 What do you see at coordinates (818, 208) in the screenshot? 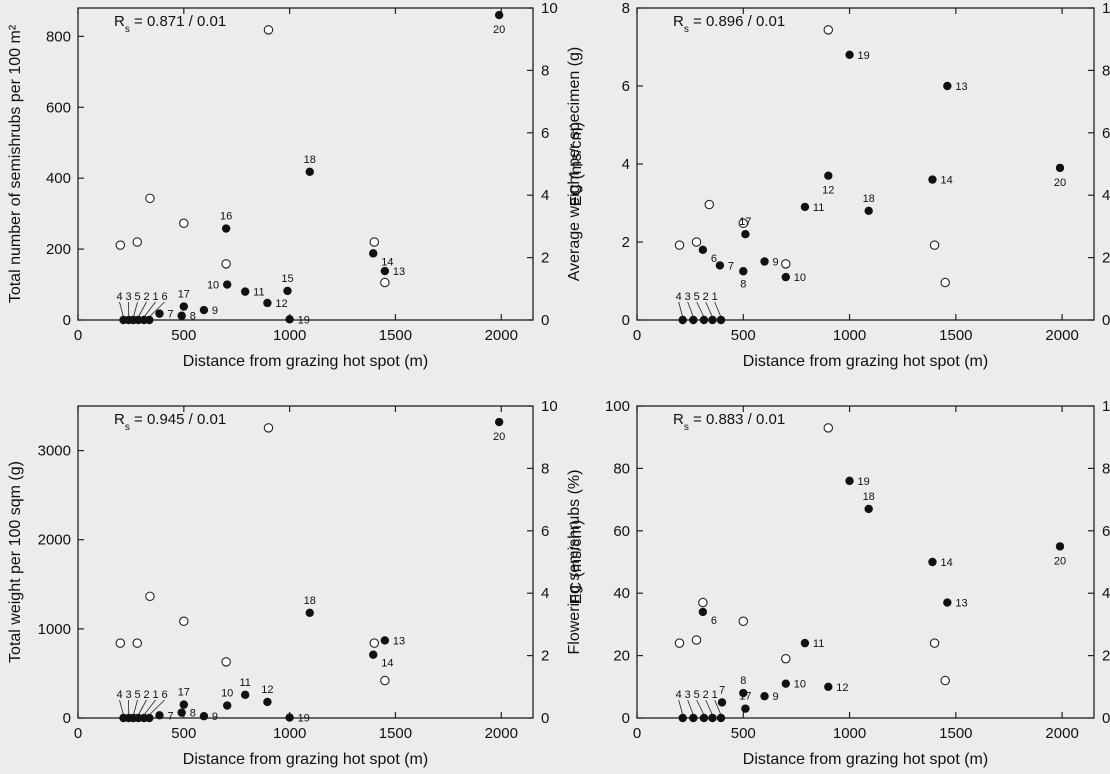
I see `point-label: 11` at bounding box center [818, 208].